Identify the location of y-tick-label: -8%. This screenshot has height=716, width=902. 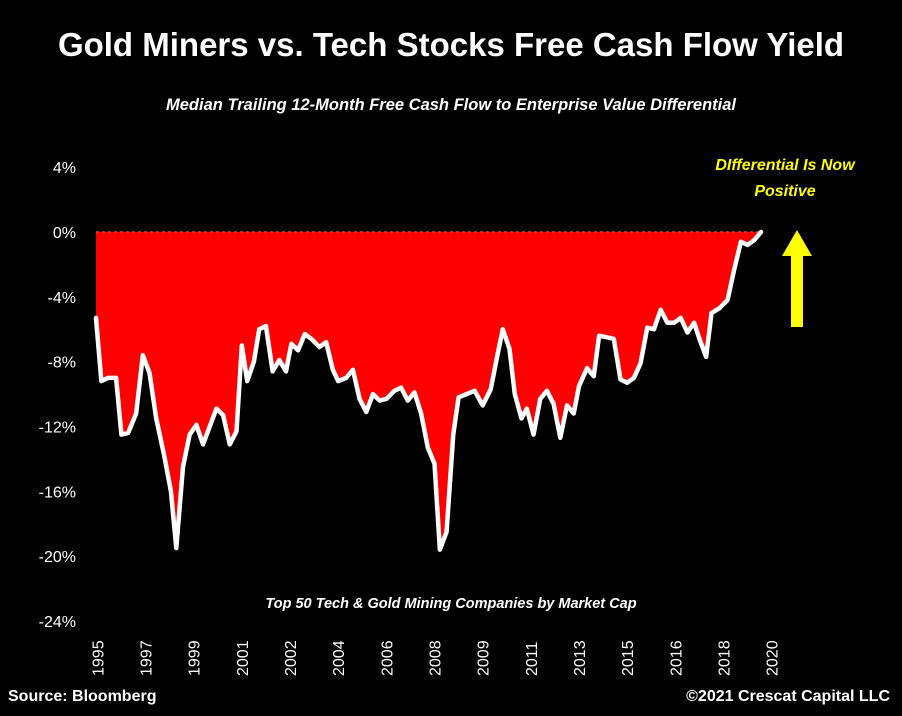
(62, 363).